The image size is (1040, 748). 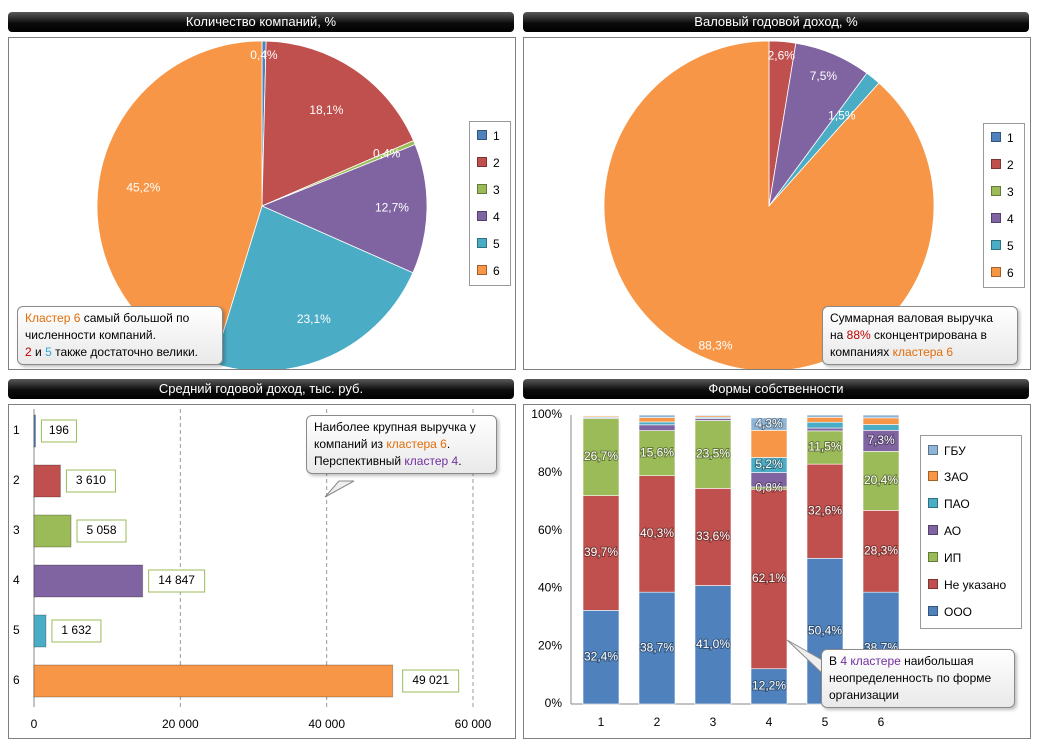 I want to click on pie-value-label: 12,7%, so click(x=392, y=207).